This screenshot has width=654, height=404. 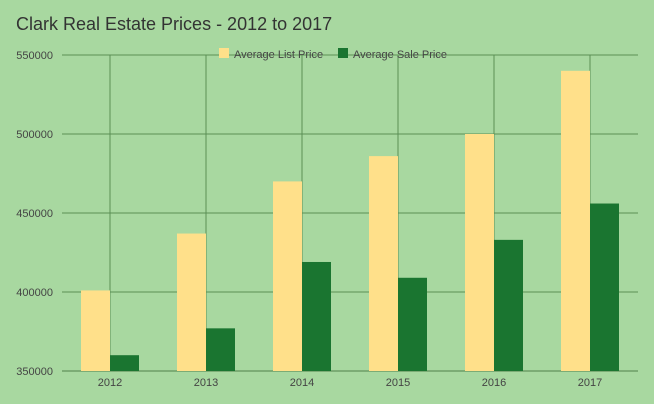 I want to click on x-tick-label-2013: 2013, so click(x=206, y=383).